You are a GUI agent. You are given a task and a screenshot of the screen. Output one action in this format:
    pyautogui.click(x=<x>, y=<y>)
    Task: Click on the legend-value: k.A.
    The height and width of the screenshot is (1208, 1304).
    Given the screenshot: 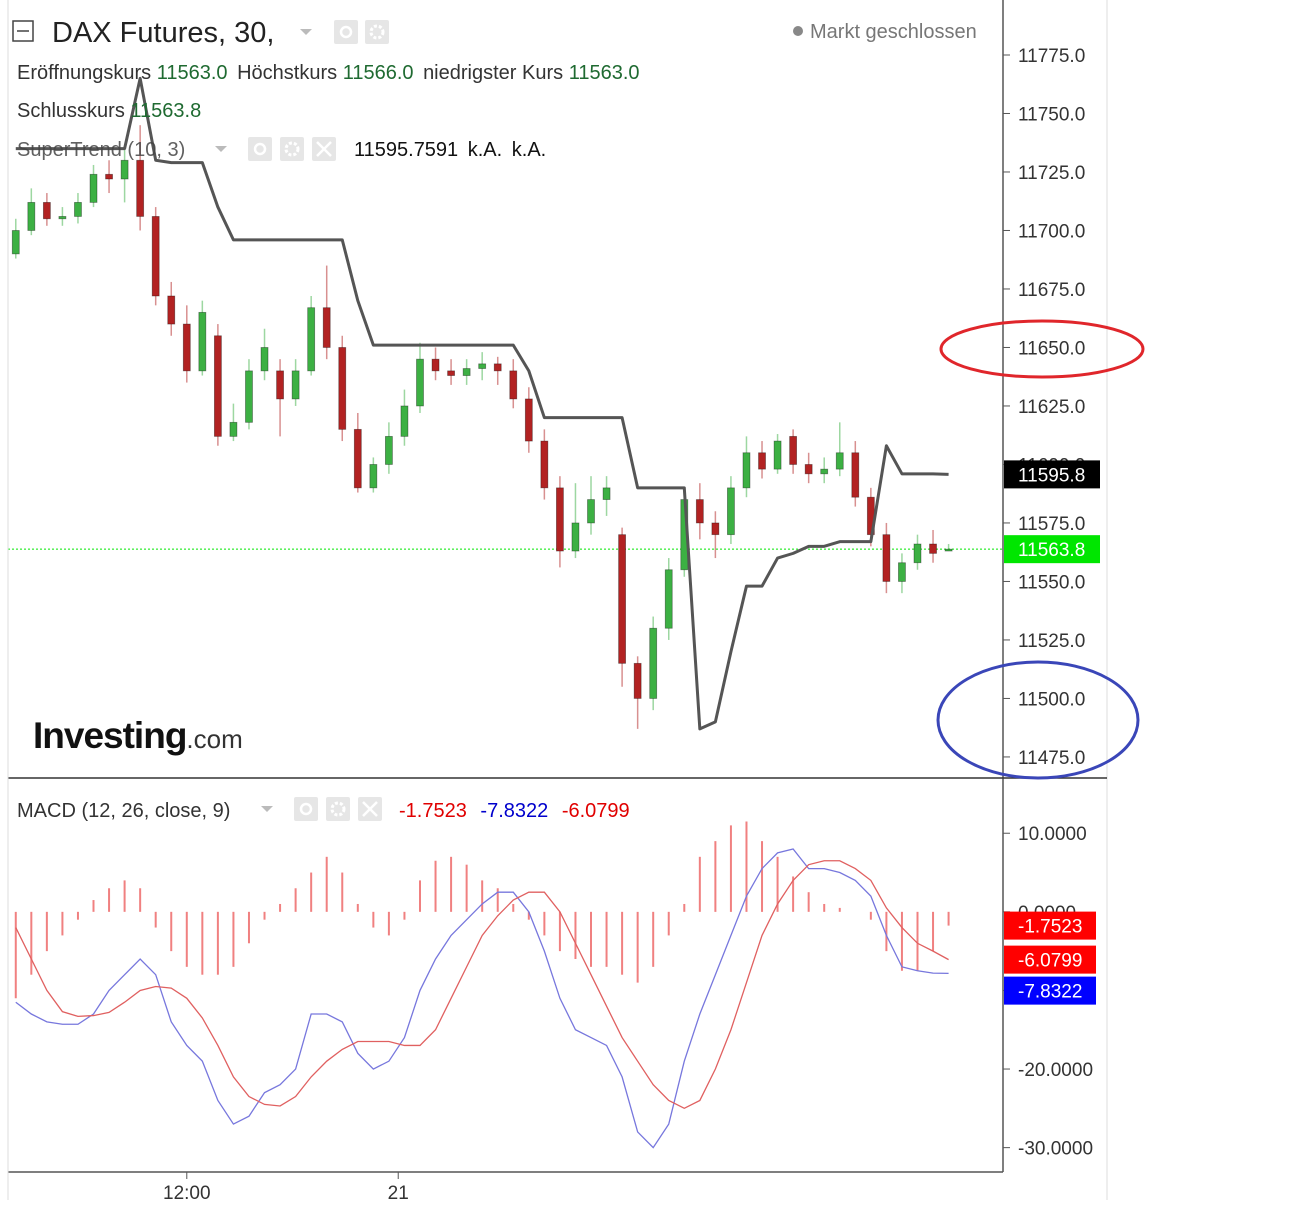 What is the action you would take?
    pyautogui.click(x=529, y=150)
    